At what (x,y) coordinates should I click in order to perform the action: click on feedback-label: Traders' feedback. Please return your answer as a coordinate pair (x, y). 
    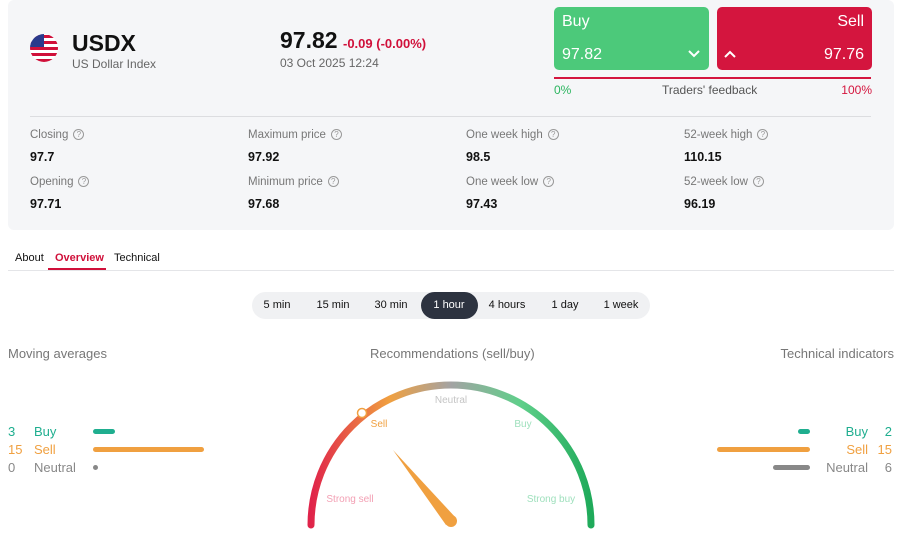
    Looking at the image, I should click on (710, 90).